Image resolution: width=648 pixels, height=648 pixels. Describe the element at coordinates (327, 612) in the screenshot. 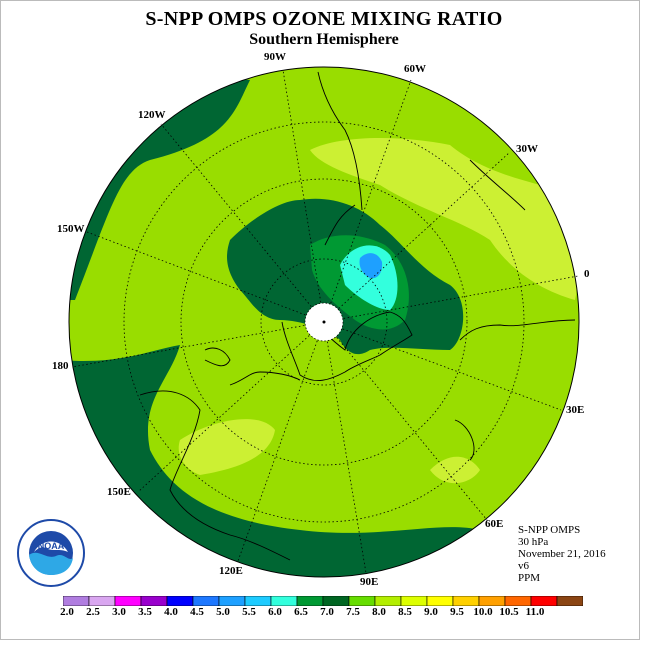

I see `colorbar-tick-label: 7.0` at that location.